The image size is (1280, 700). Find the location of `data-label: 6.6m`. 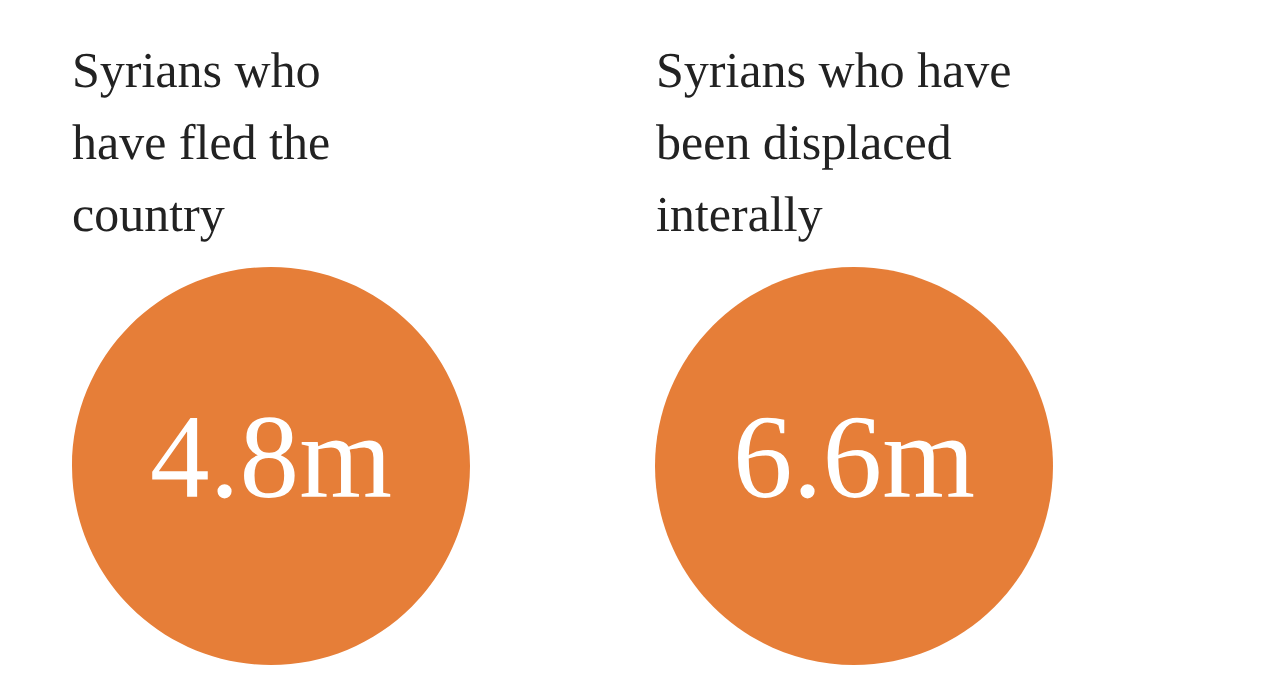

data-label: 6.6m is located at coordinates (856, 458).